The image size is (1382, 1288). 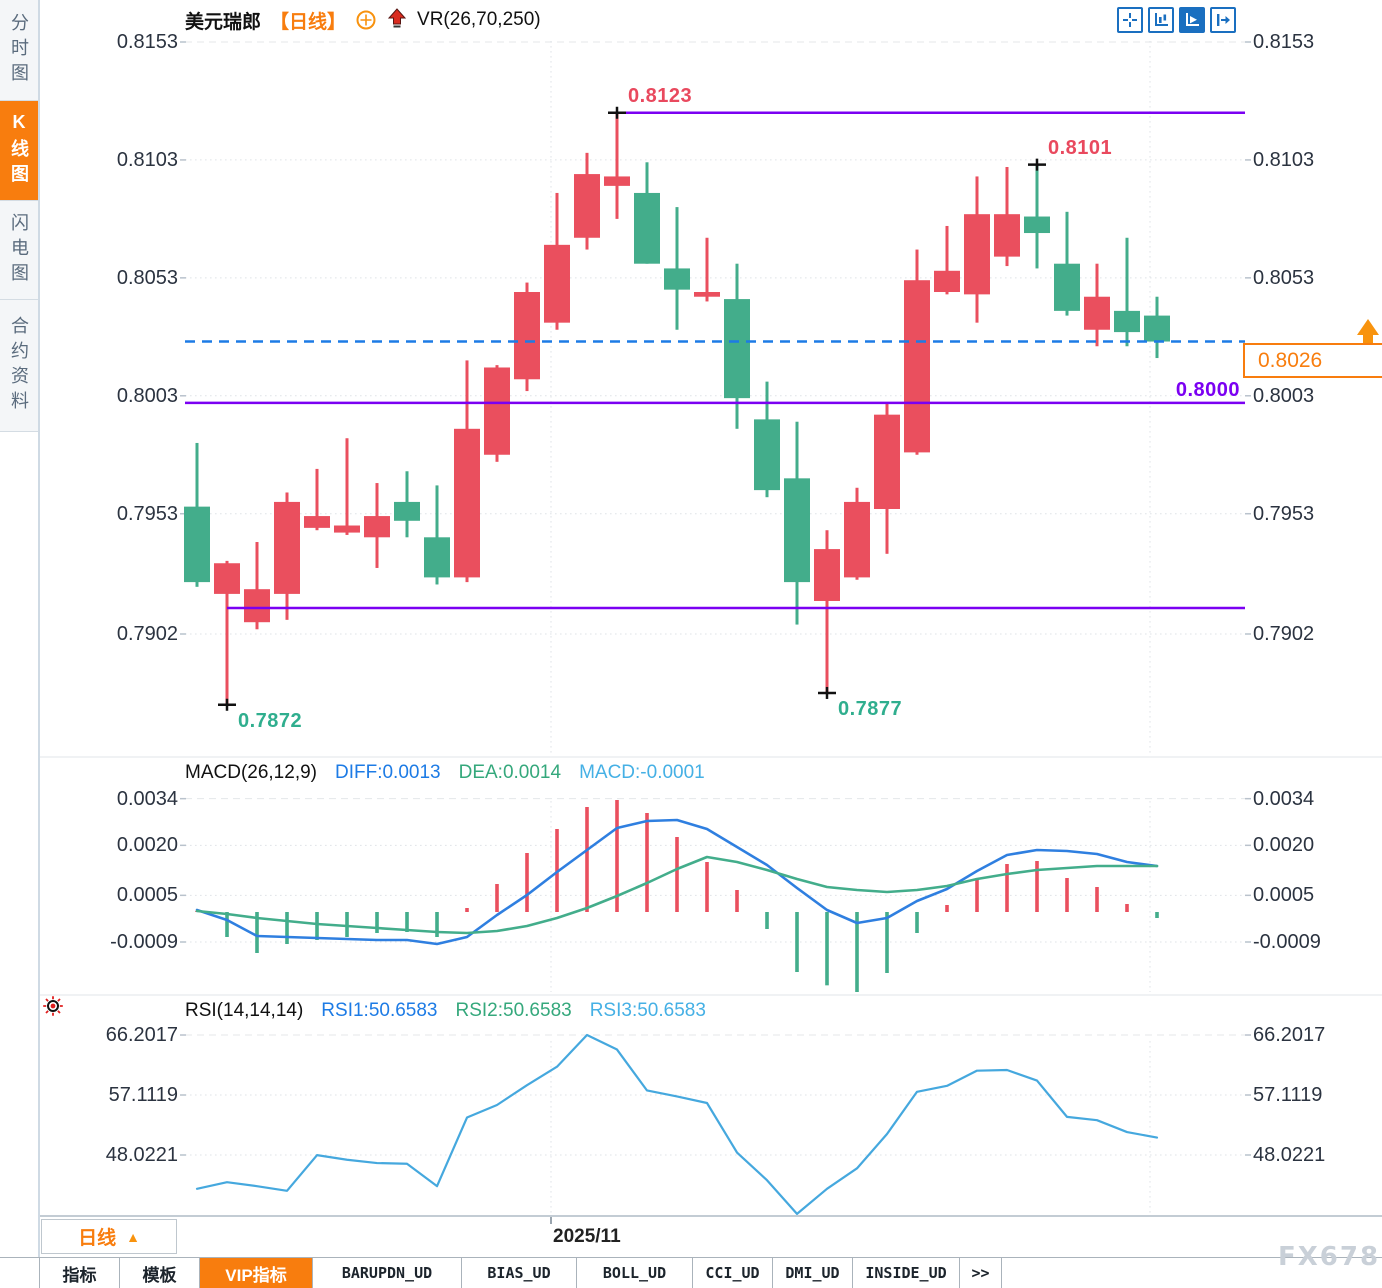 I want to click on expand-right-icon, so click(x=1223, y=20).